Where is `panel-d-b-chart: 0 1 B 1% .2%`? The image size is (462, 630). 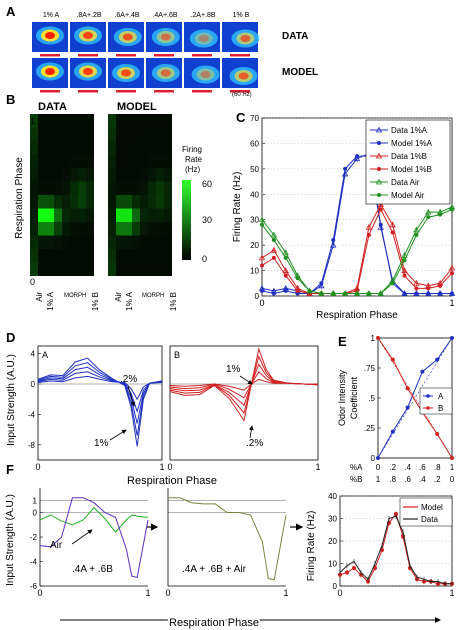 panel-d-b-chart: 0 1 B 1% .2% is located at coordinates (244, 408).